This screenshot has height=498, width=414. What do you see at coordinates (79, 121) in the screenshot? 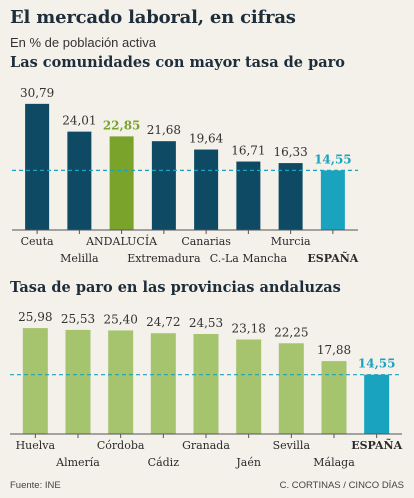
I see `value-label-melilla: 24,01` at bounding box center [79, 121].